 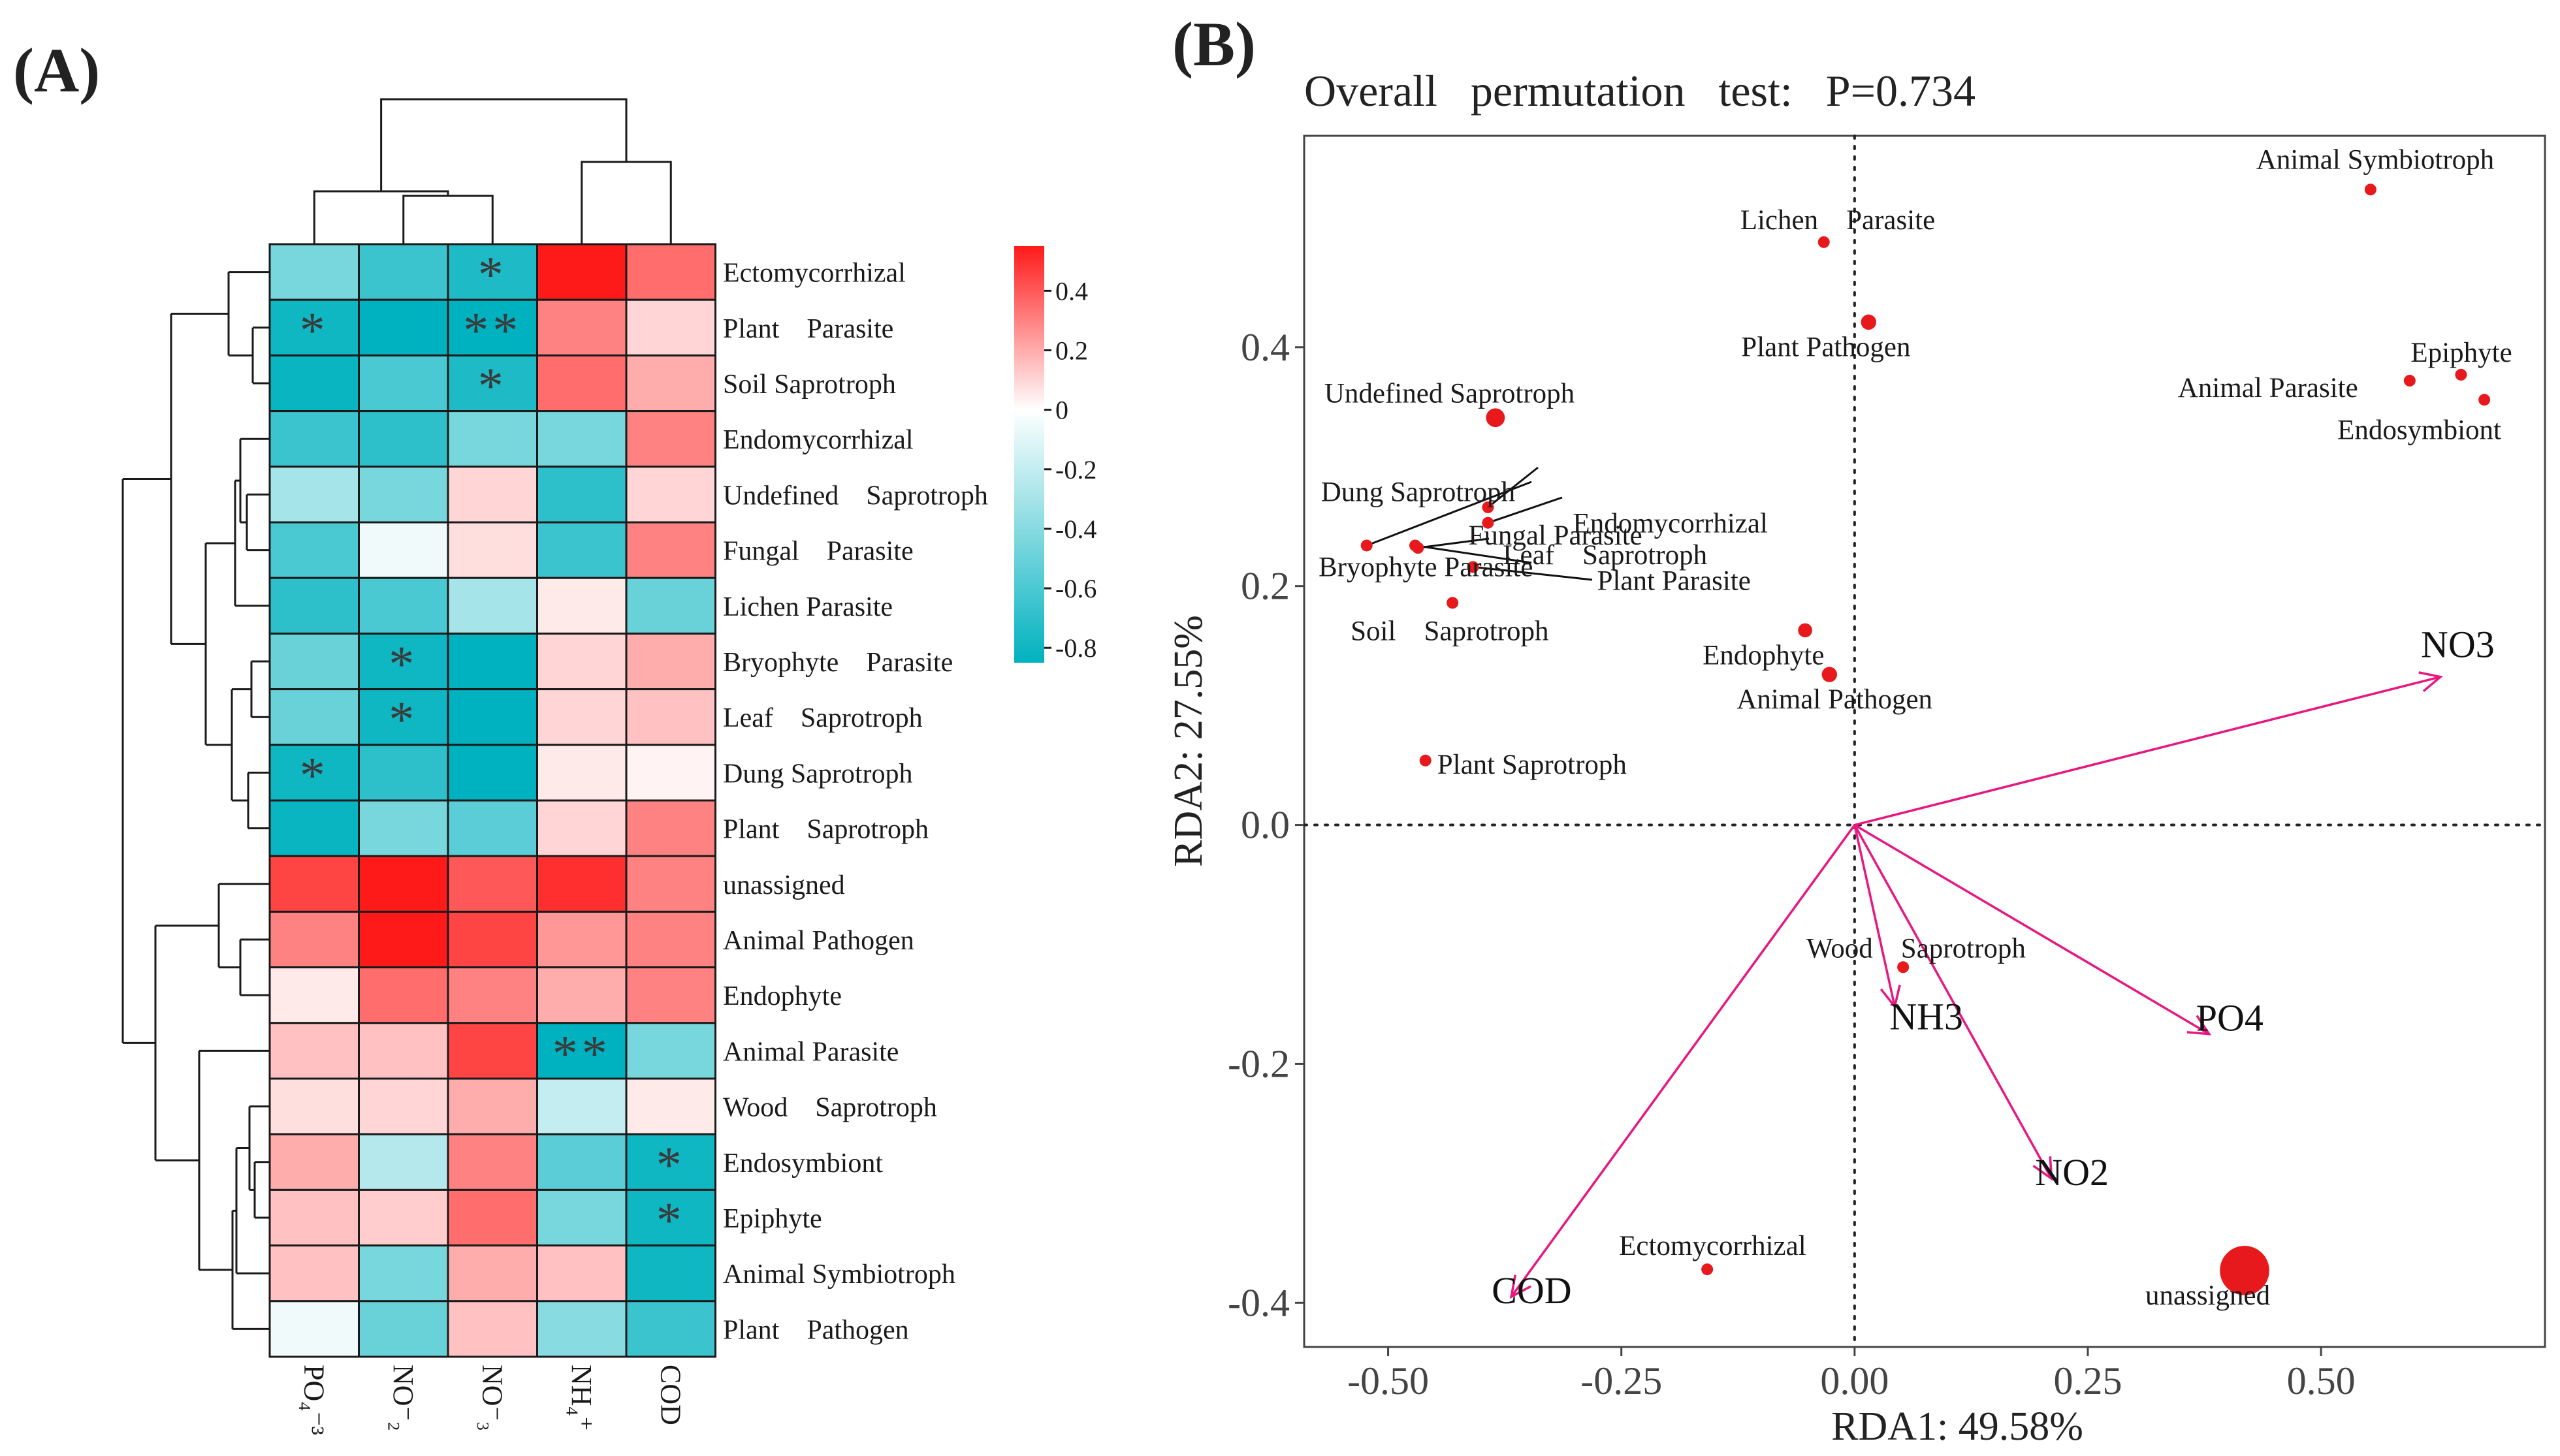 I want to click on guild-label: Lichen Parasite, so click(x=1838, y=221).